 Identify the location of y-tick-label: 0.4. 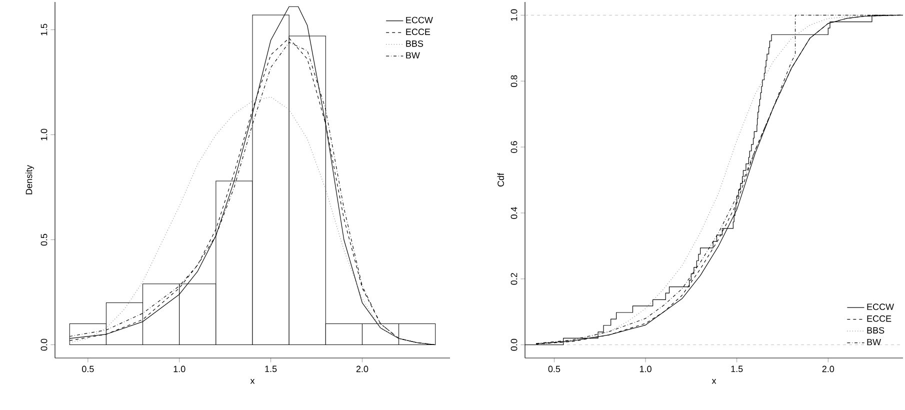
(514, 212).